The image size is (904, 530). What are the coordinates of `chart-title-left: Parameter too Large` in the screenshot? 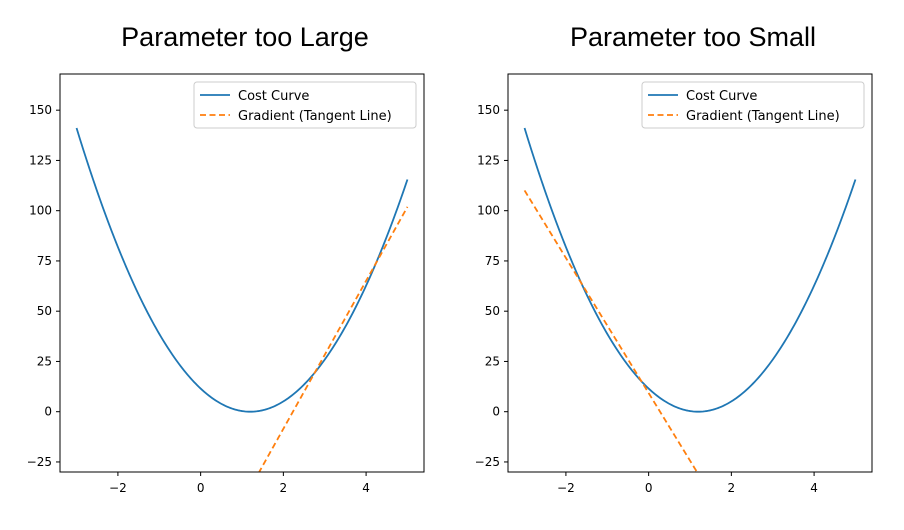 It's located at (245, 37).